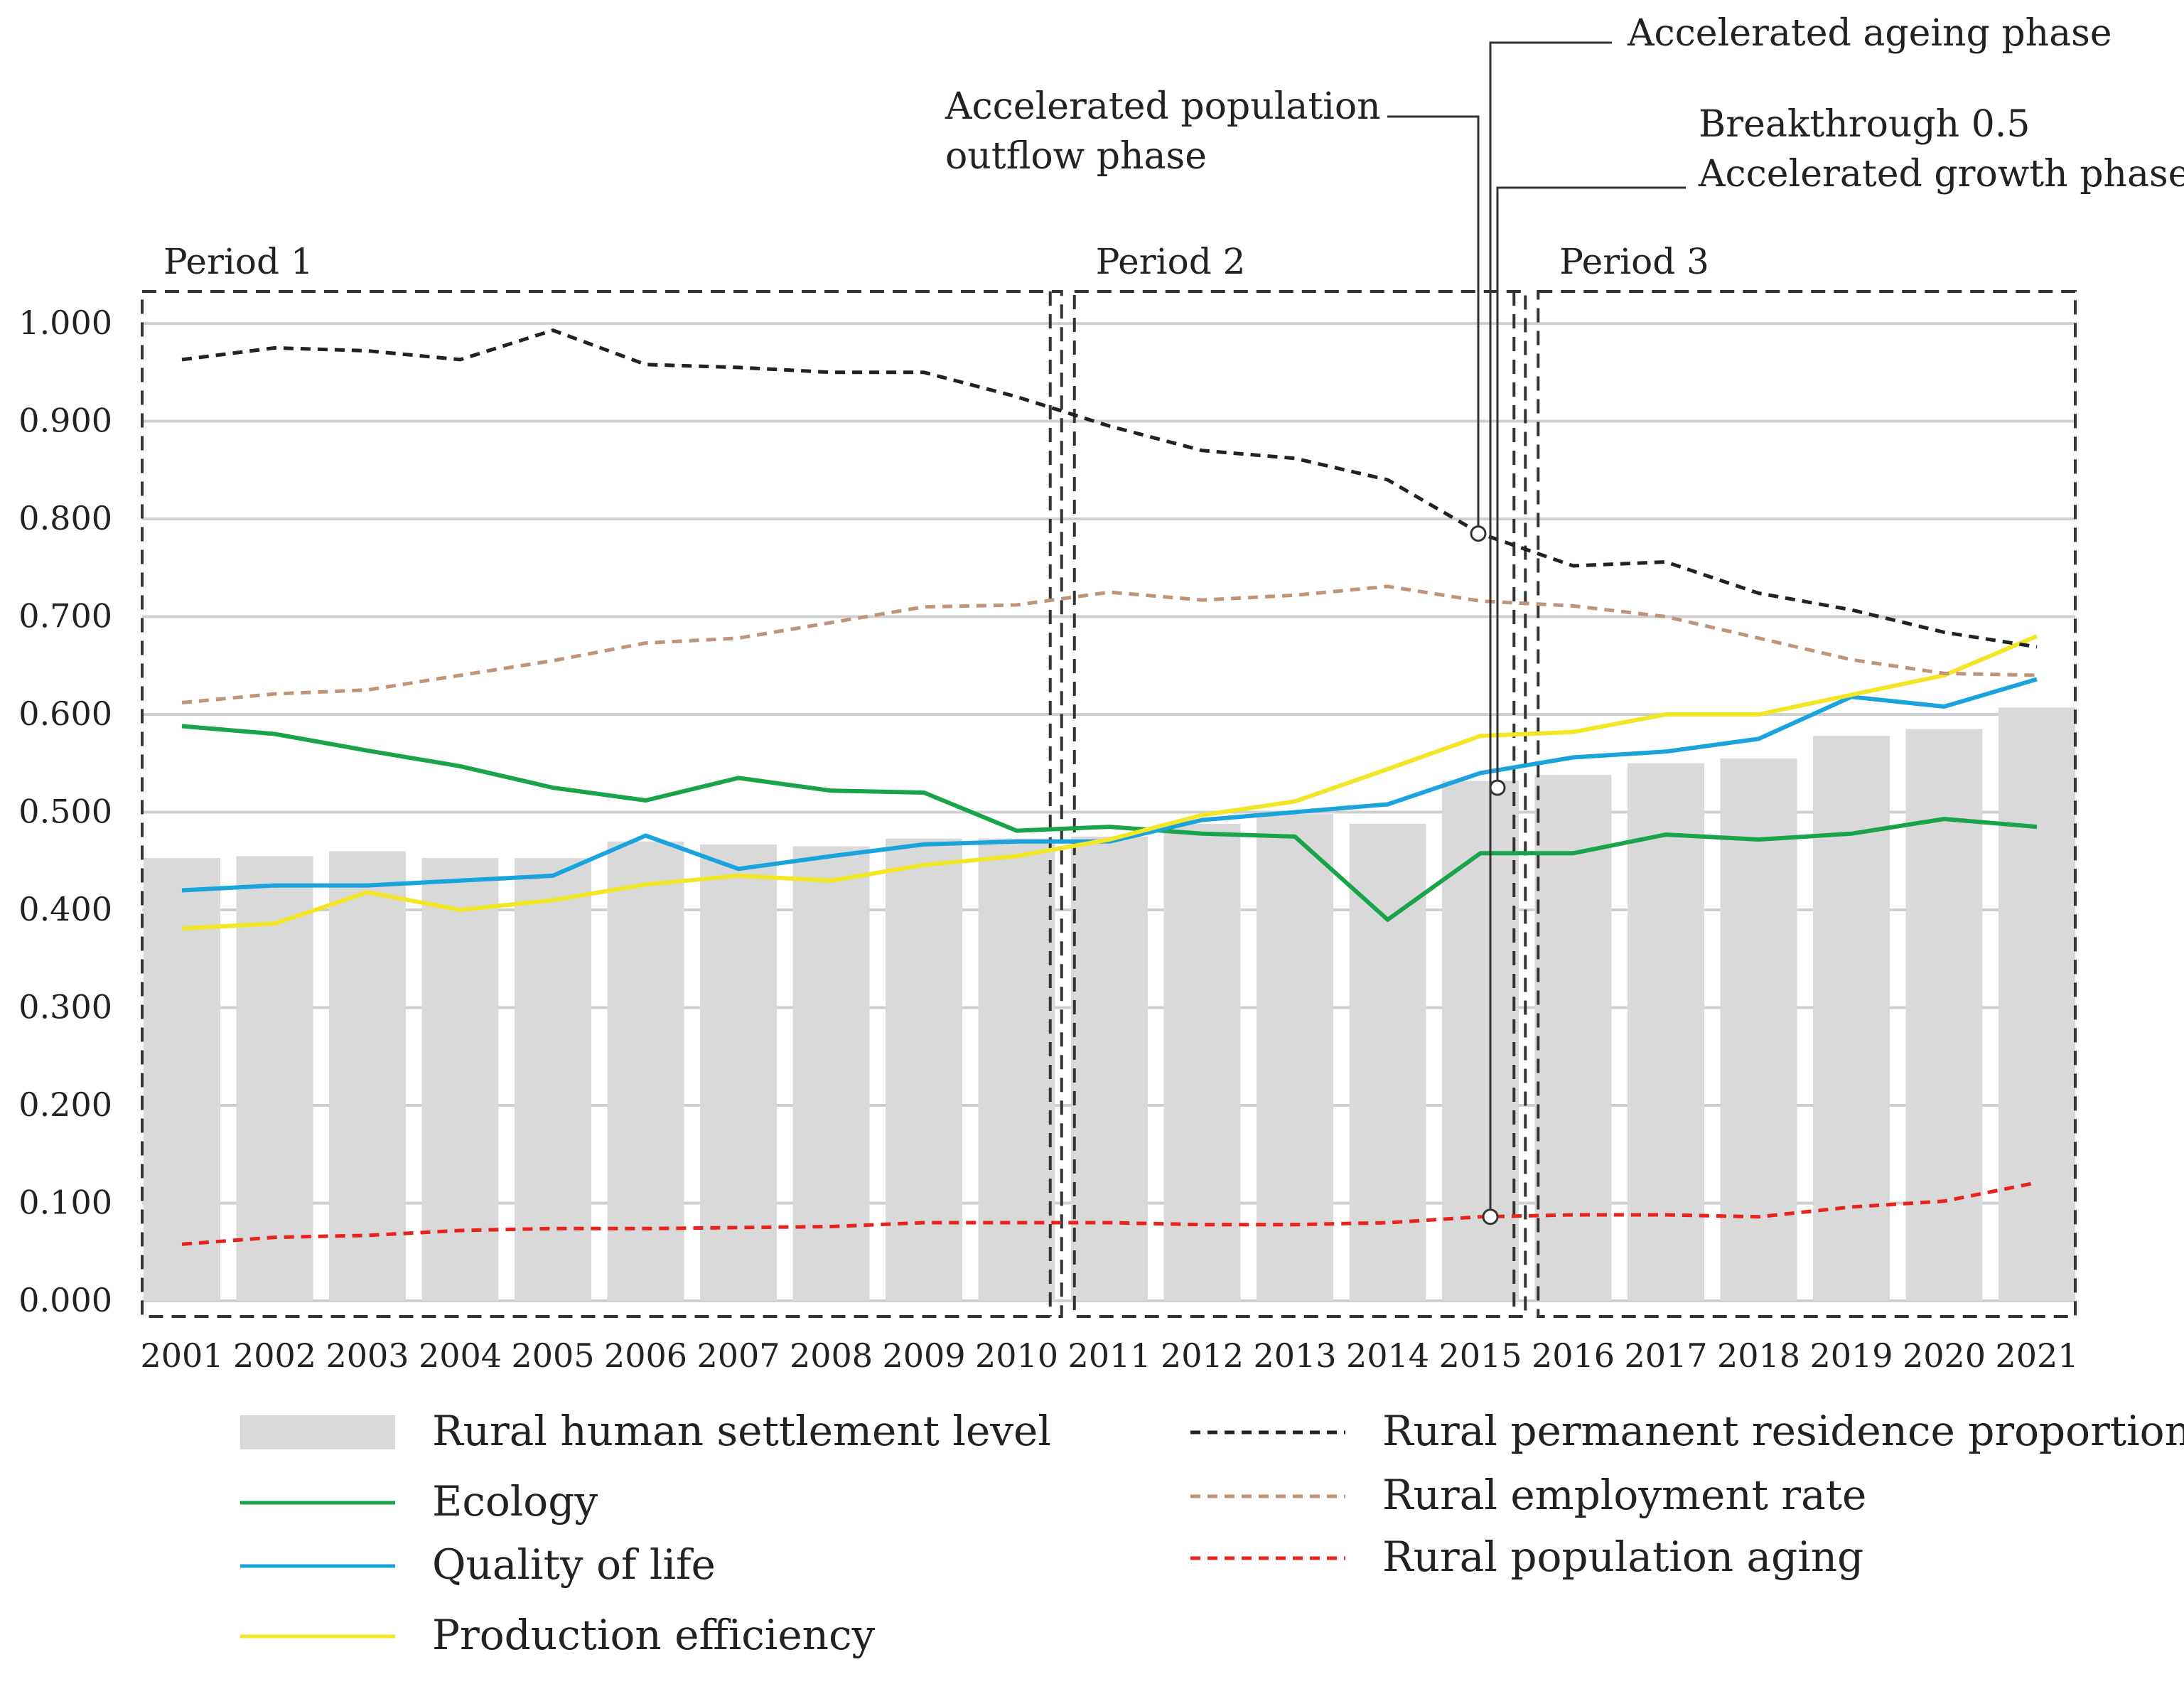 The image size is (2184, 1684). Describe the element at coordinates (65, 421) in the screenshot. I see `y-tick-label: 0.900` at that location.